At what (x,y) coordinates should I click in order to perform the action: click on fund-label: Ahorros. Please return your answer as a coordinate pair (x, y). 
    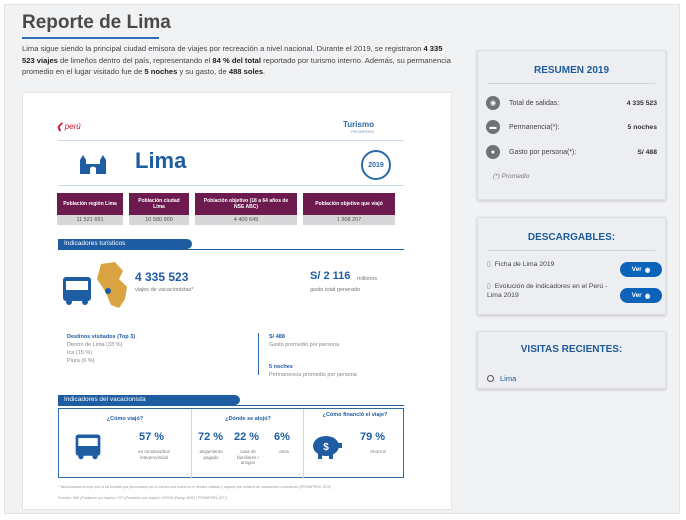
    Looking at the image, I should click on (378, 451).